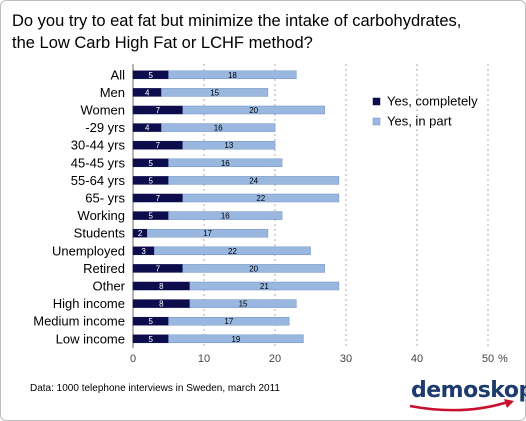 The width and height of the screenshot is (526, 421). Describe the element at coordinates (461, 405) in the screenshot. I see `logo-swoosh-icon` at that location.